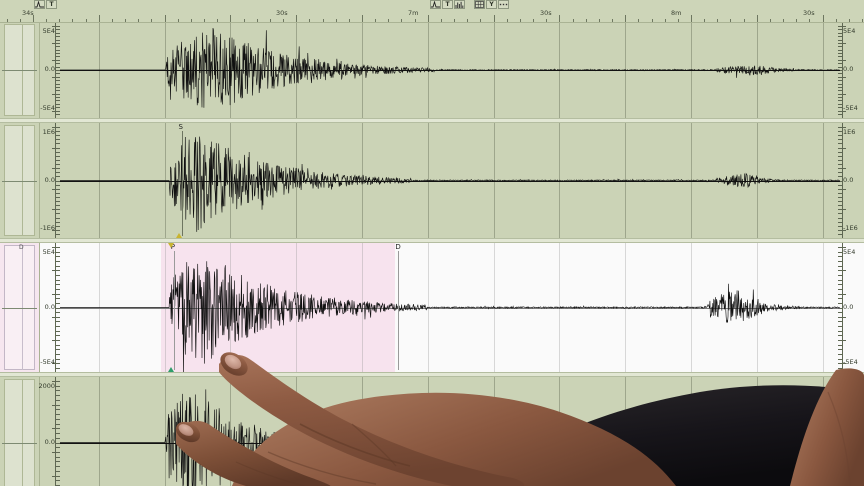 This screenshot has height=486, width=864. What do you see at coordinates (757, 180) in the screenshot?
I see `vertical-gridline` at bounding box center [757, 180].